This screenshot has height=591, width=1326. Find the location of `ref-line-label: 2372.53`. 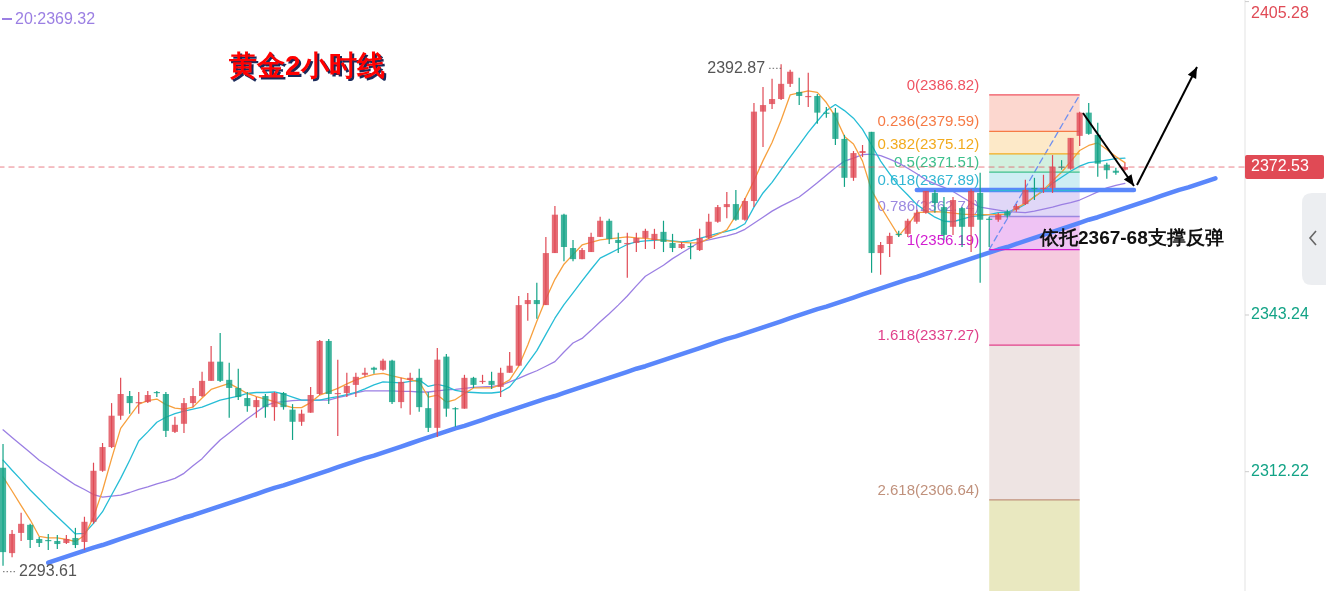

ref-line-label: 2372.53 is located at coordinates (1280, 166).